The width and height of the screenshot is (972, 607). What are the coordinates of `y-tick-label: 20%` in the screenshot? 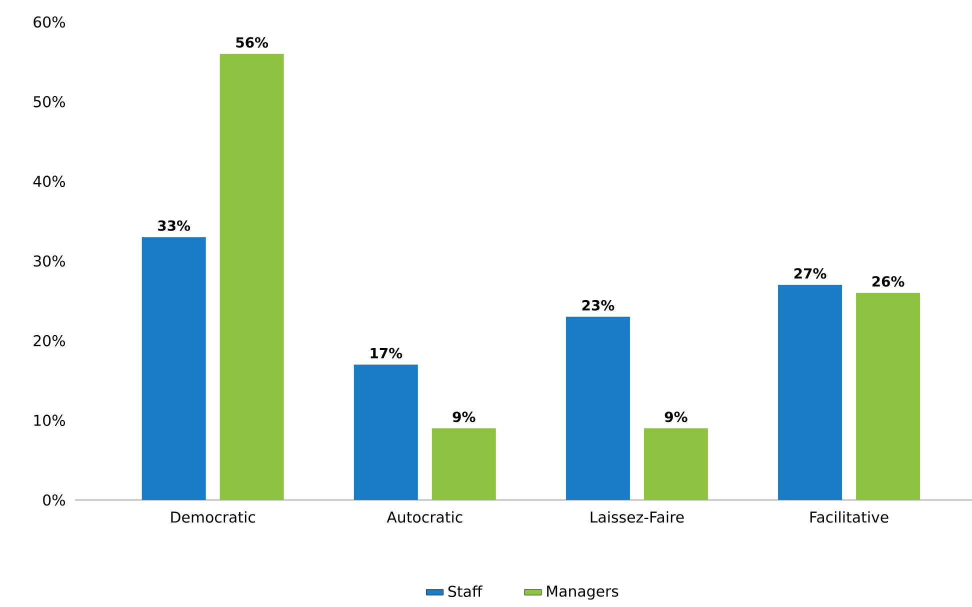 It's located at (49, 340).